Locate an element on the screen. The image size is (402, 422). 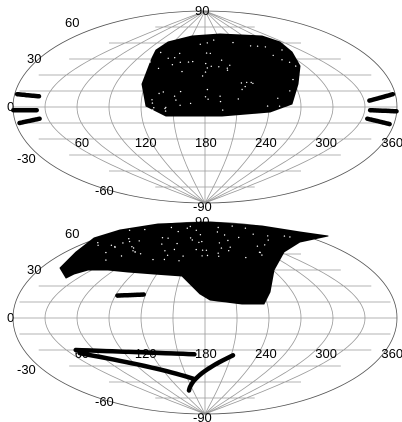
latitude-tick-label: 30 is located at coordinates (34, 269).